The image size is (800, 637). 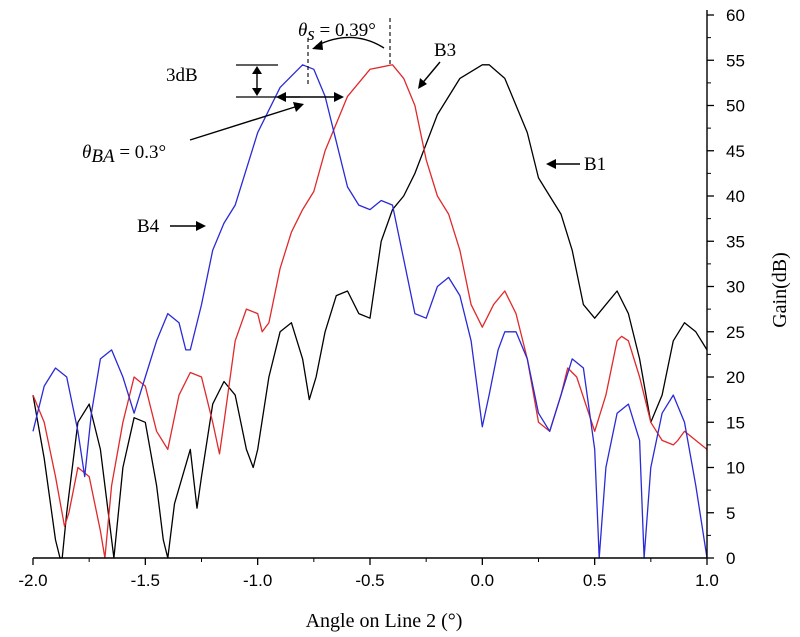 What do you see at coordinates (707, 580) in the screenshot?
I see `x-tick-label: 1.0` at bounding box center [707, 580].